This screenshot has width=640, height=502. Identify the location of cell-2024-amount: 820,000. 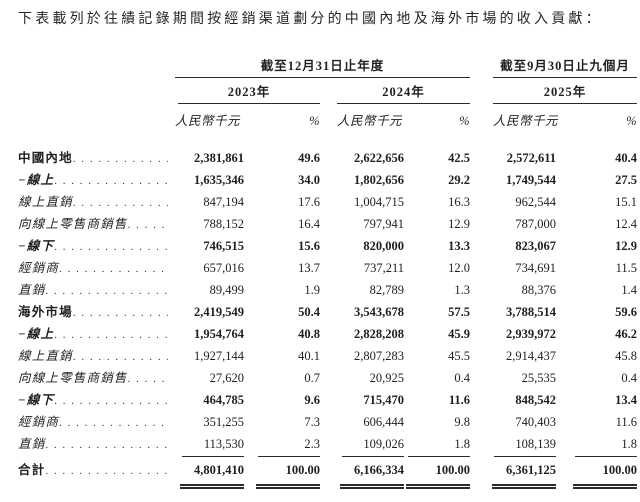
(383, 246).